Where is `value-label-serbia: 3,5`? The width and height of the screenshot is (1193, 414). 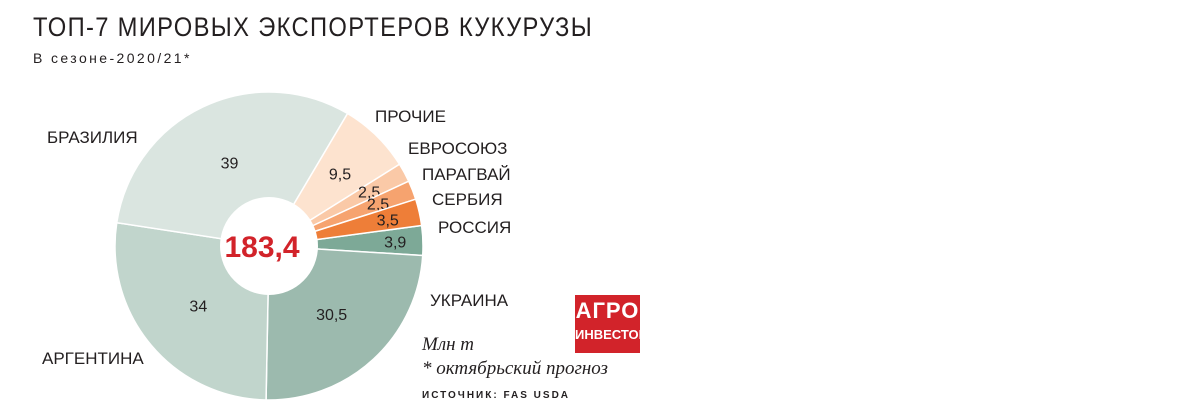 value-label-serbia: 3,5 is located at coordinates (388, 220).